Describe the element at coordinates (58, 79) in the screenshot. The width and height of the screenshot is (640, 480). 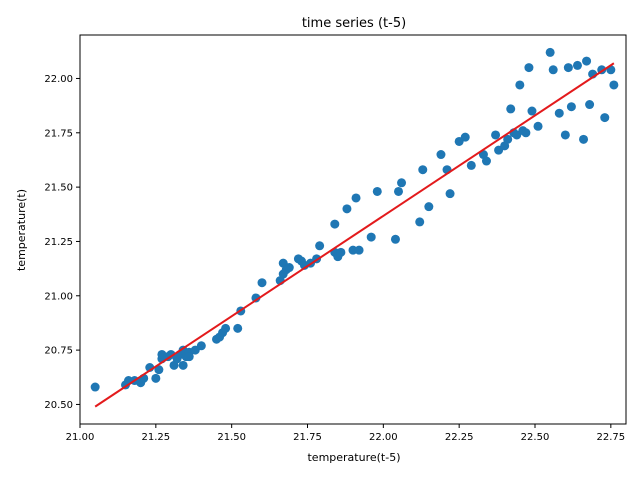
I see `y-tick-label-6: 22.00` at that location.